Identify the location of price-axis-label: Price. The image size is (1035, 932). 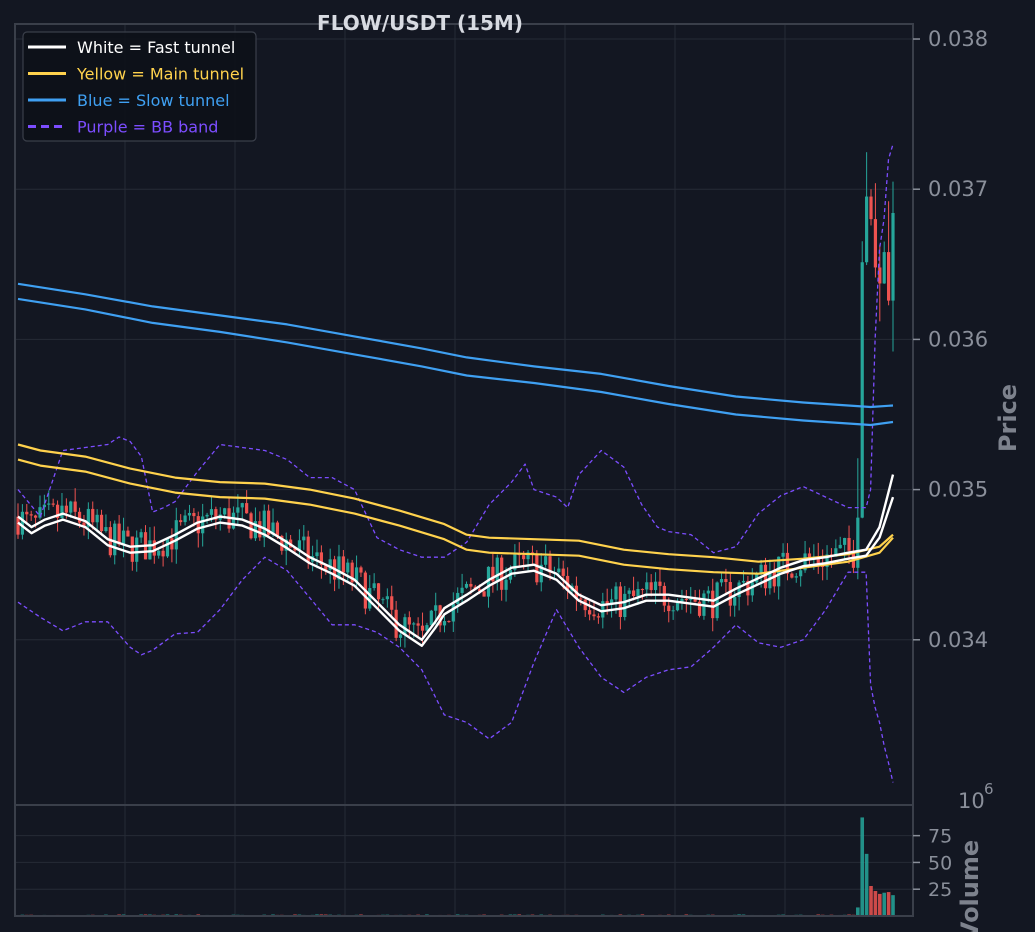
(1008, 418).